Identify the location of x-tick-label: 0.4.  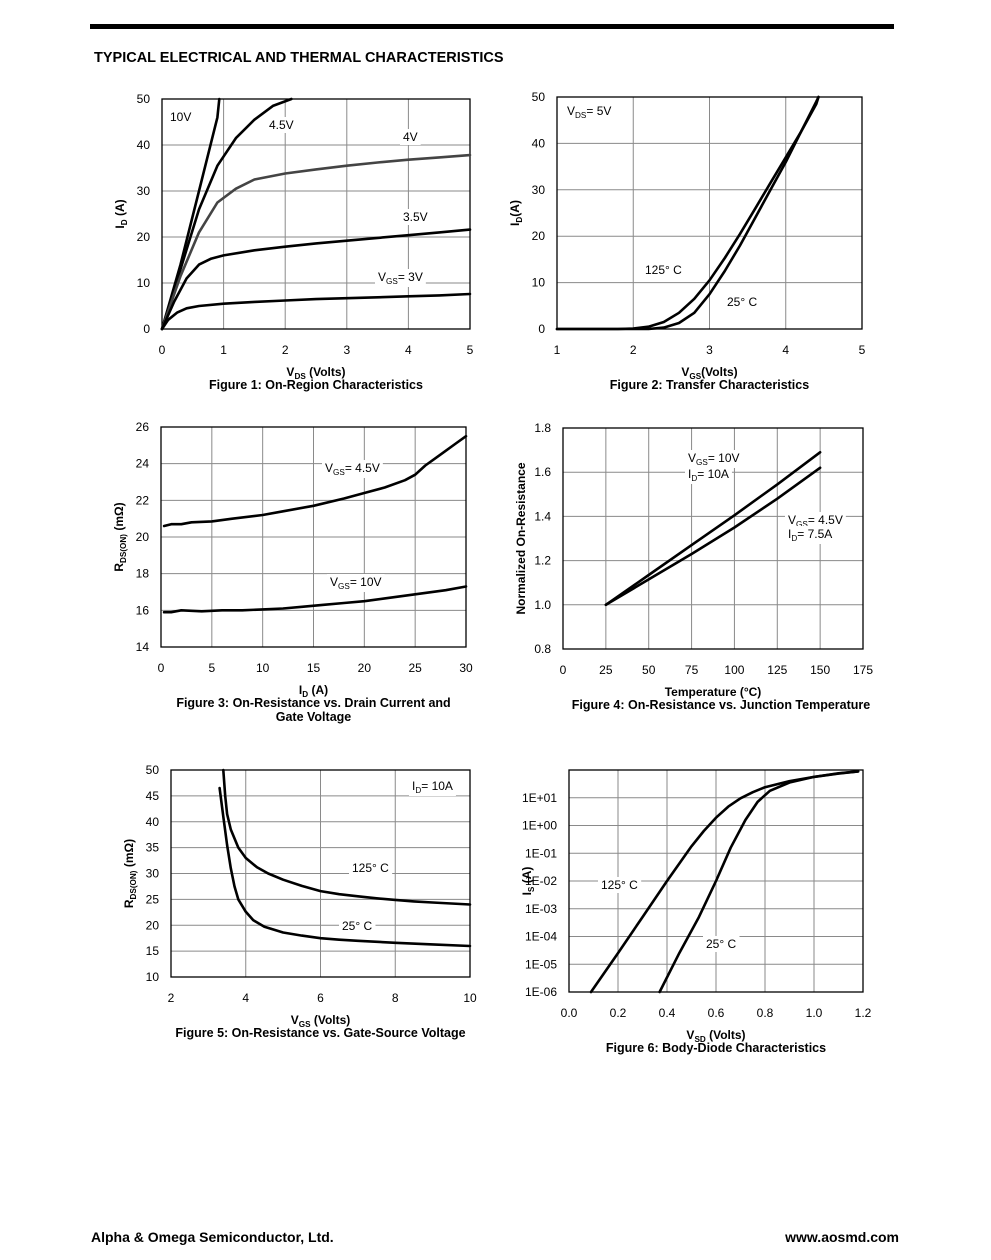
(667, 1013).